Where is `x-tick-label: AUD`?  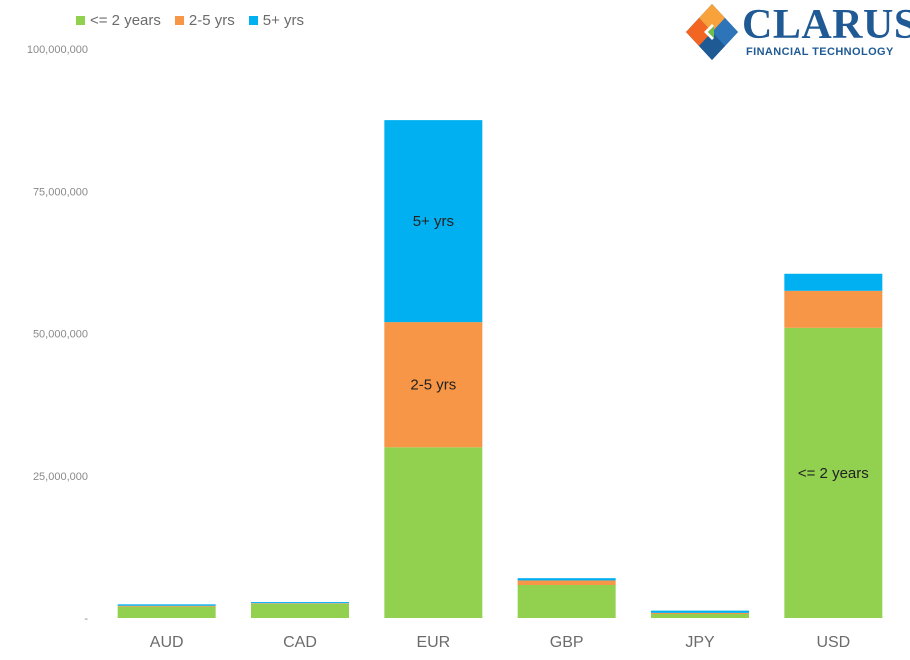
x-tick-label: AUD is located at coordinates (167, 642).